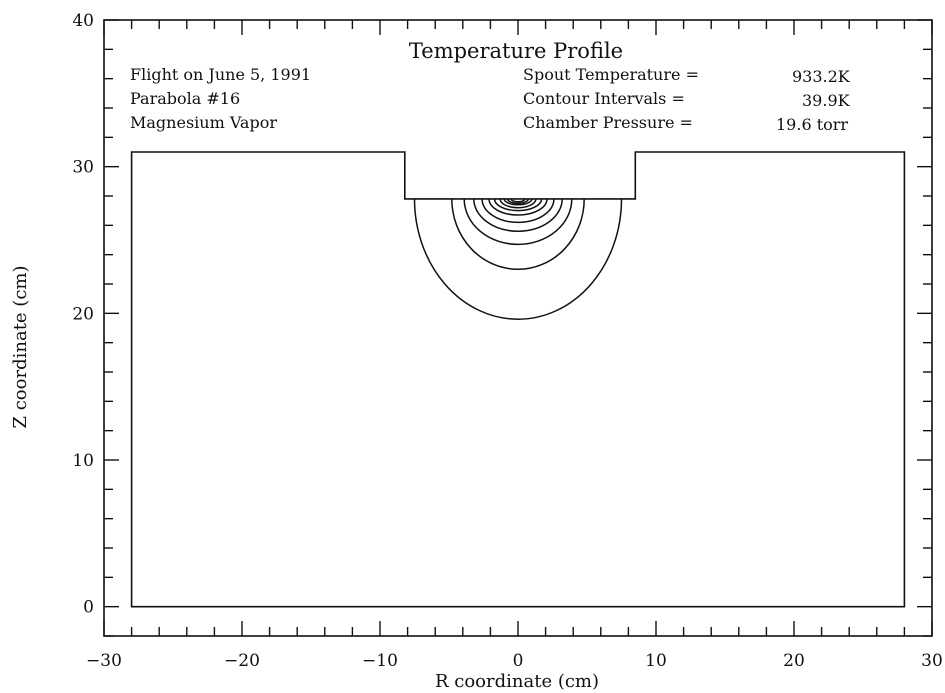 The image size is (945, 693). Describe the element at coordinates (794, 661) in the screenshot. I see `x-tick-label: 20` at that location.